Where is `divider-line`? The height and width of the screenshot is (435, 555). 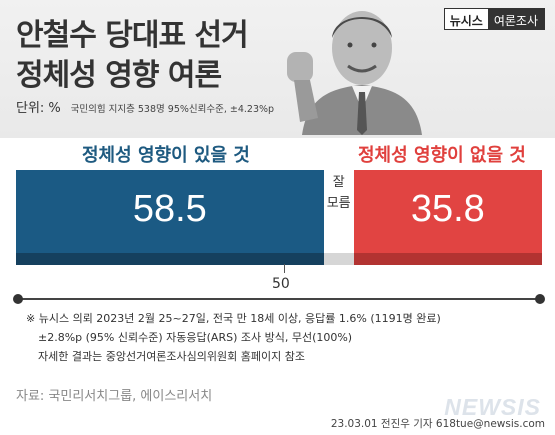 divider-line is located at coordinates (279, 299).